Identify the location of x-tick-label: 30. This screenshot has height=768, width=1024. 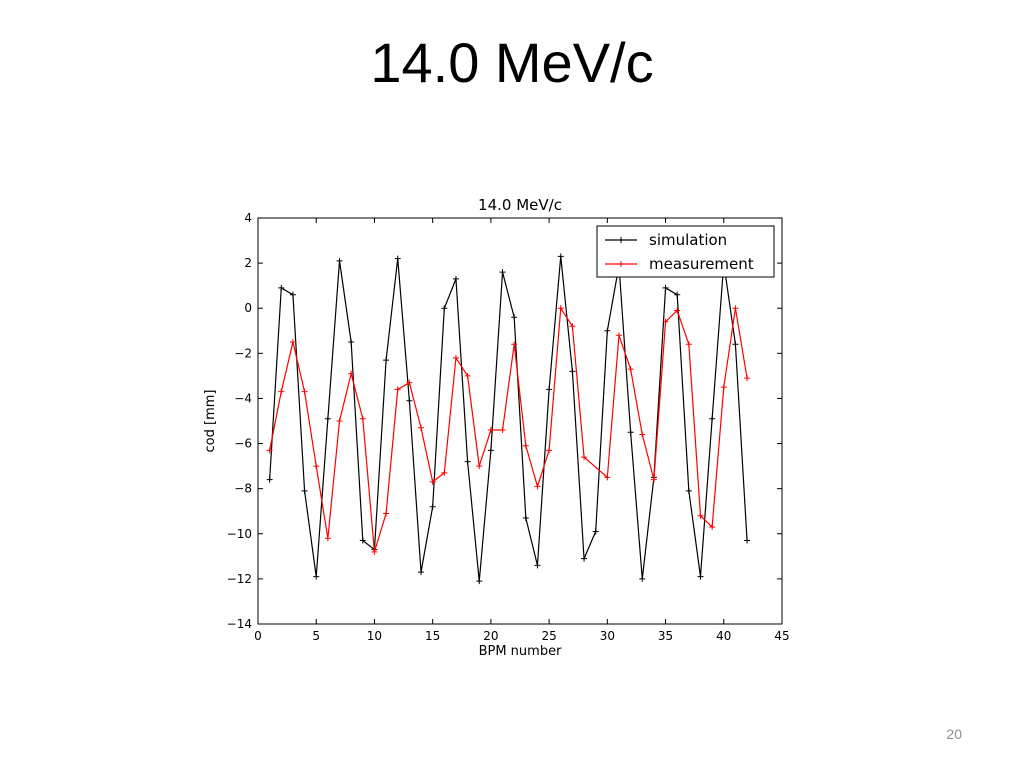
(607, 636).